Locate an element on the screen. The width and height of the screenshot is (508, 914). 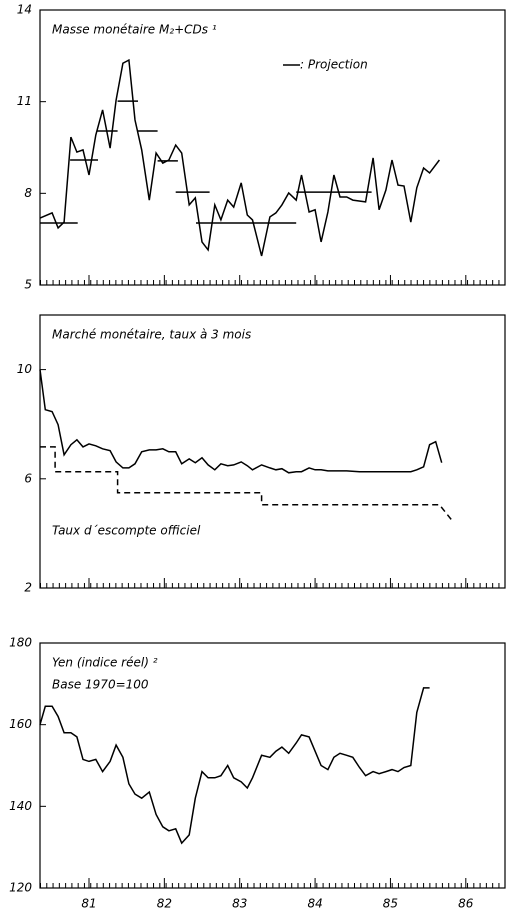
x-tick-label: 86 is located at coordinates (466, 904).